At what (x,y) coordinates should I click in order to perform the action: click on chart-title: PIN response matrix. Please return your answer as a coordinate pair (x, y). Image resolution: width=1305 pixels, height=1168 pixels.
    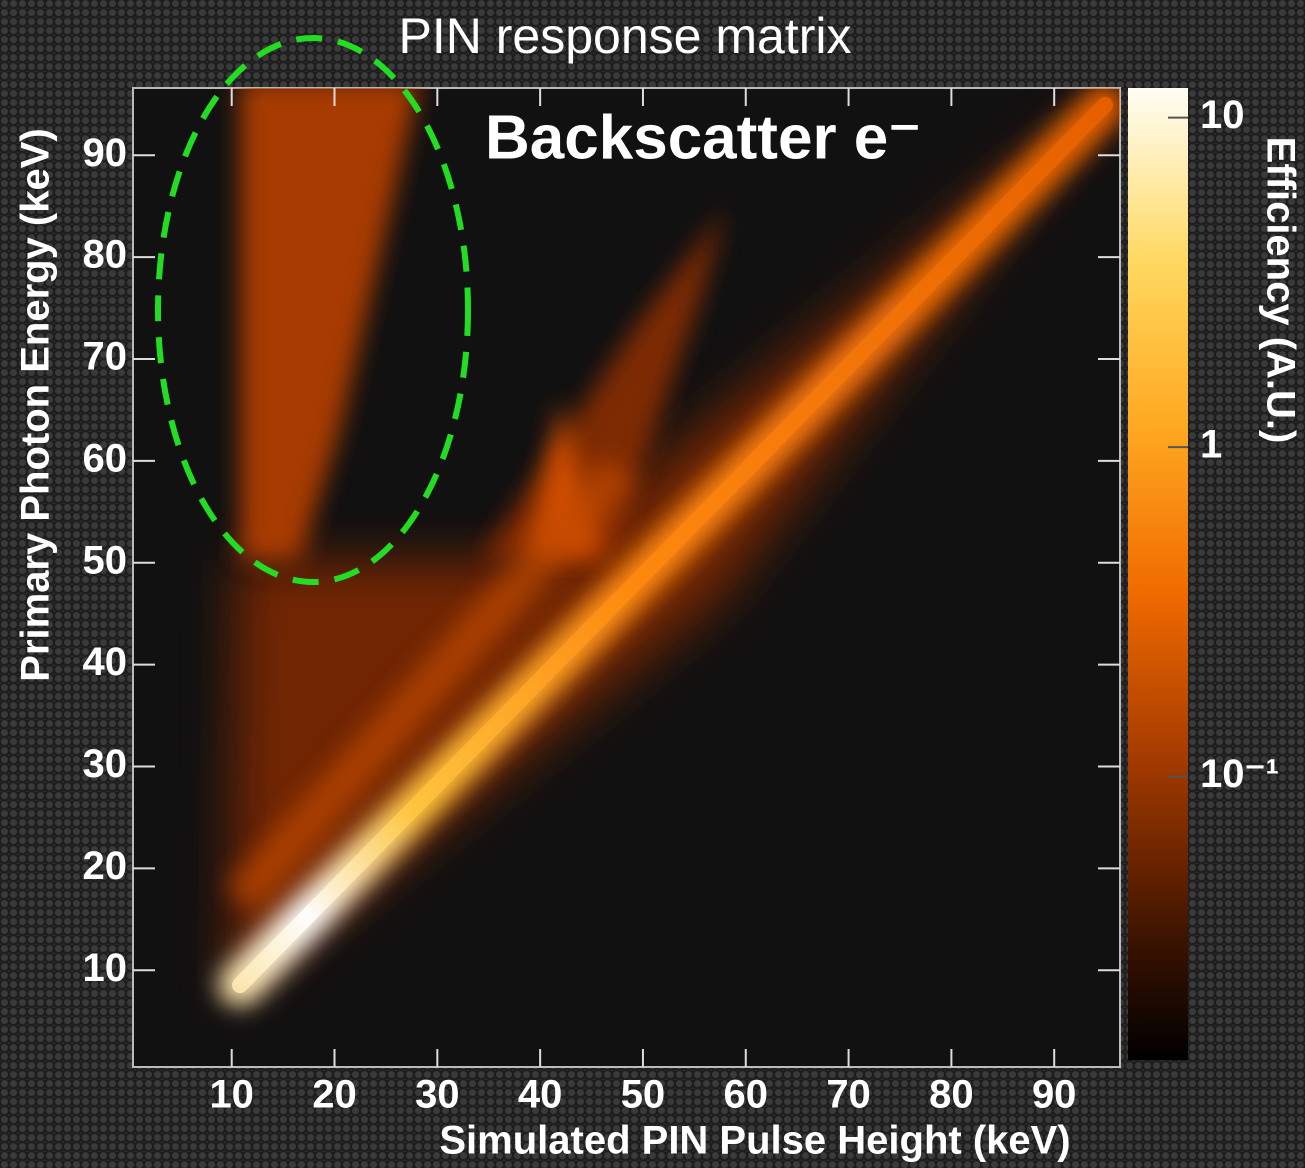
    Looking at the image, I should click on (625, 36).